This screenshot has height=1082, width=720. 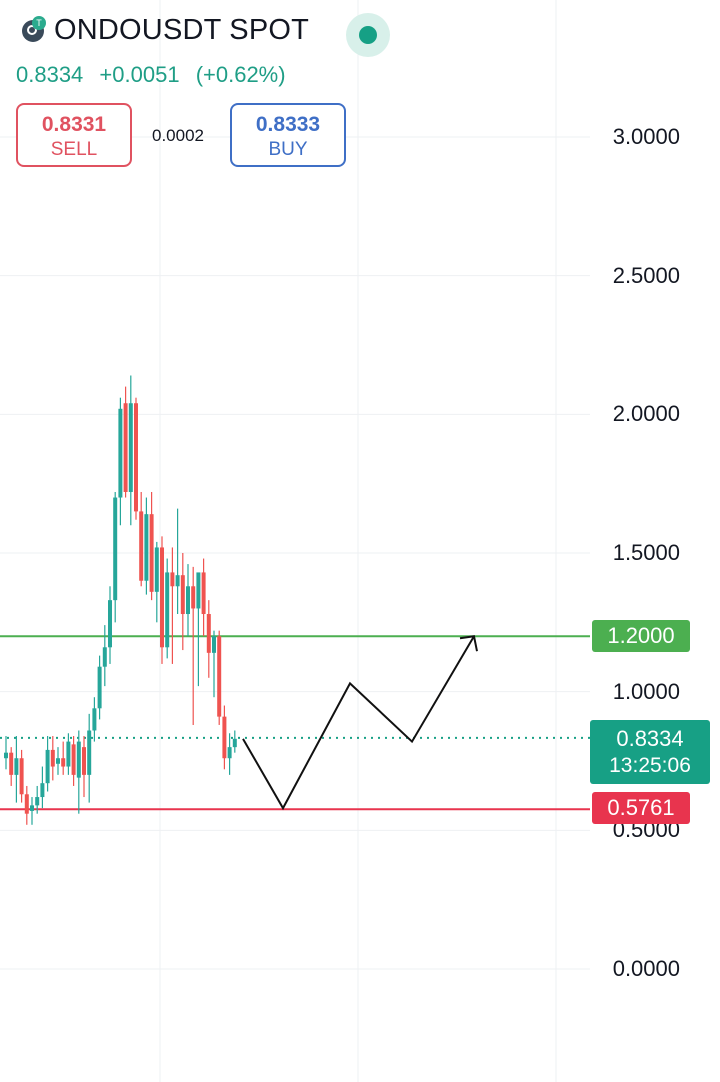 What do you see at coordinates (650, 765) in the screenshot?
I see `candle-countdown: 13:25:06` at bounding box center [650, 765].